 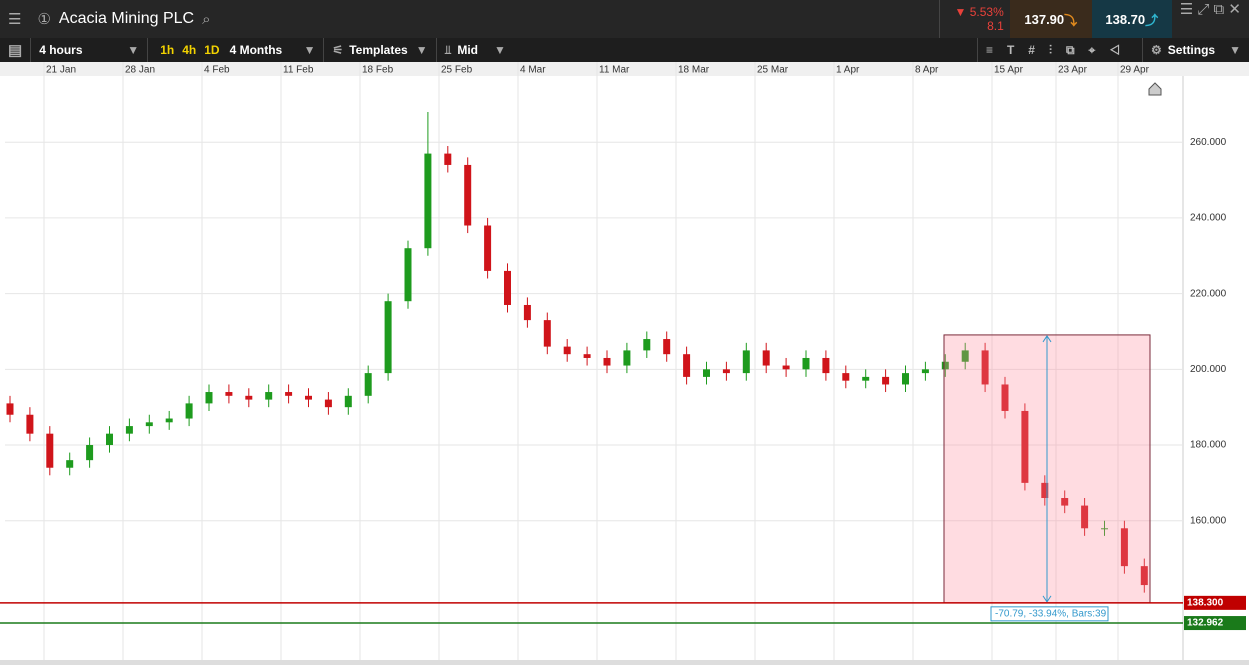 What do you see at coordinates (1208, 293) in the screenshot?
I see `y-tick-label: 220.000` at bounding box center [1208, 293].